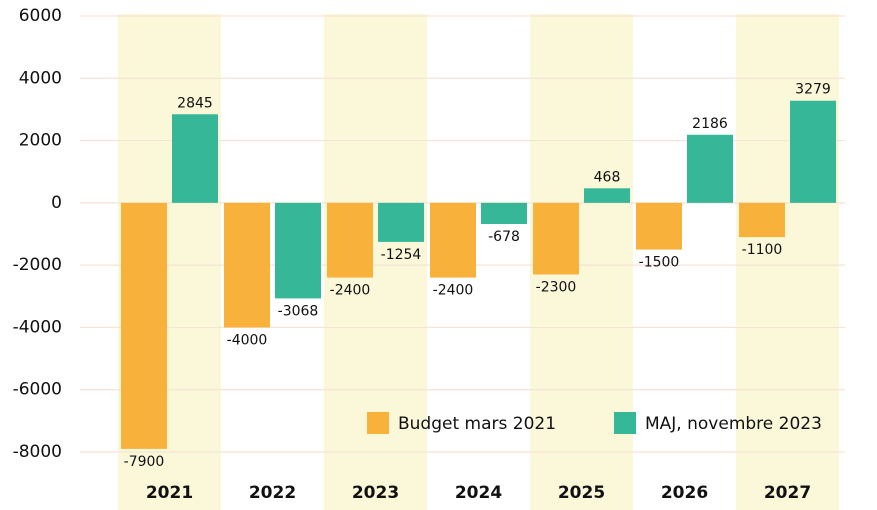  What do you see at coordinates (56, 203) in the screenshot?
I see `y-tick-label: 0` at bounding box center [56, 203].